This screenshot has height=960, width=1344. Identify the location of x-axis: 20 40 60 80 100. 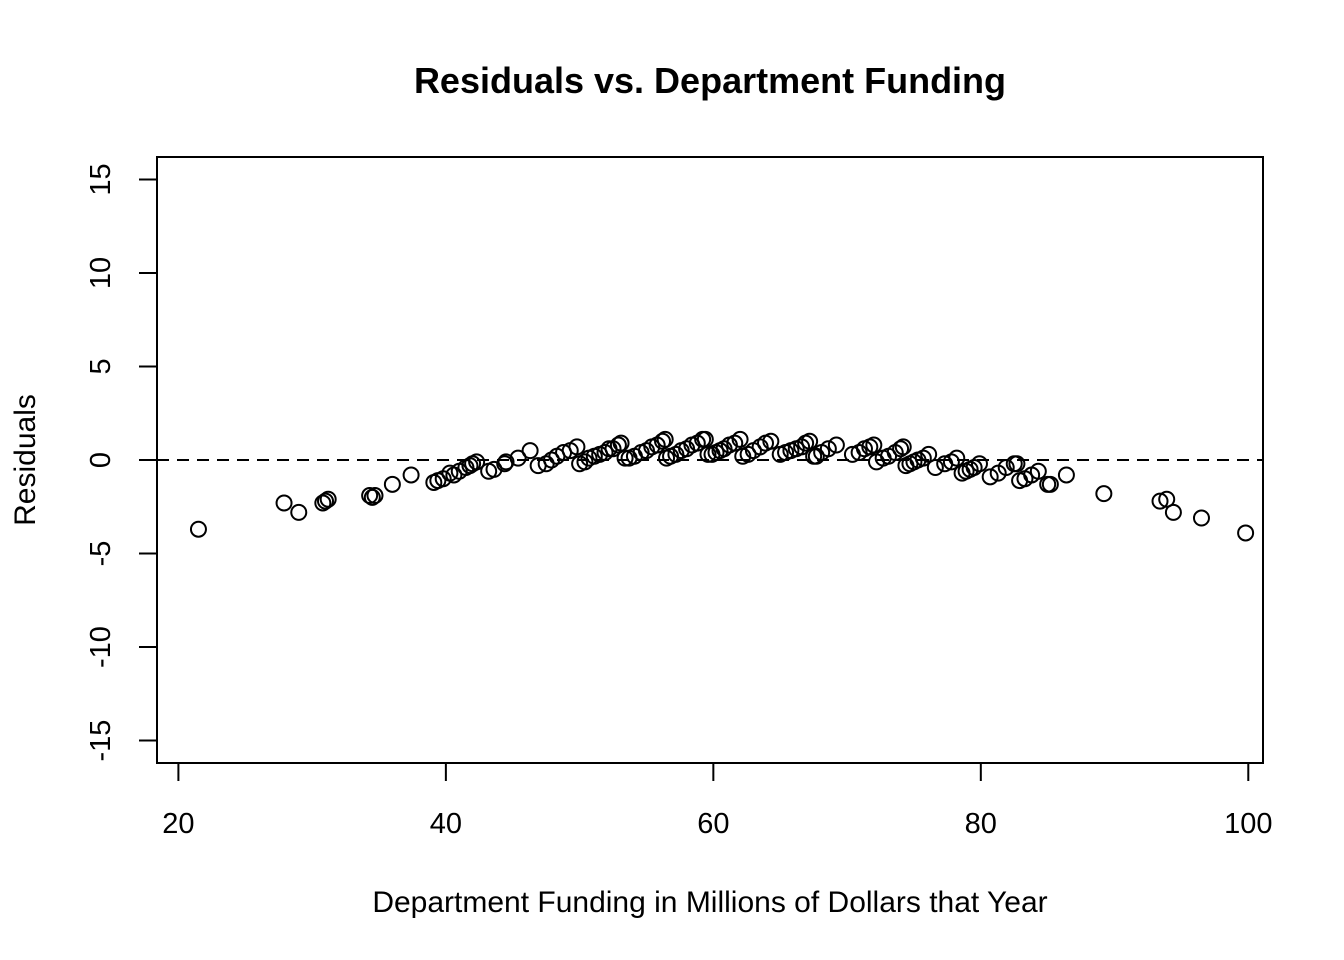
(717, 801).